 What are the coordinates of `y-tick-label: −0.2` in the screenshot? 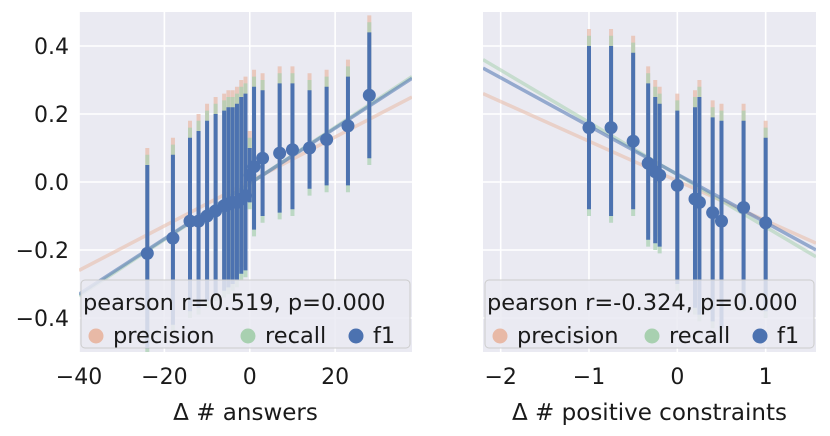 It's located at (42, 251).